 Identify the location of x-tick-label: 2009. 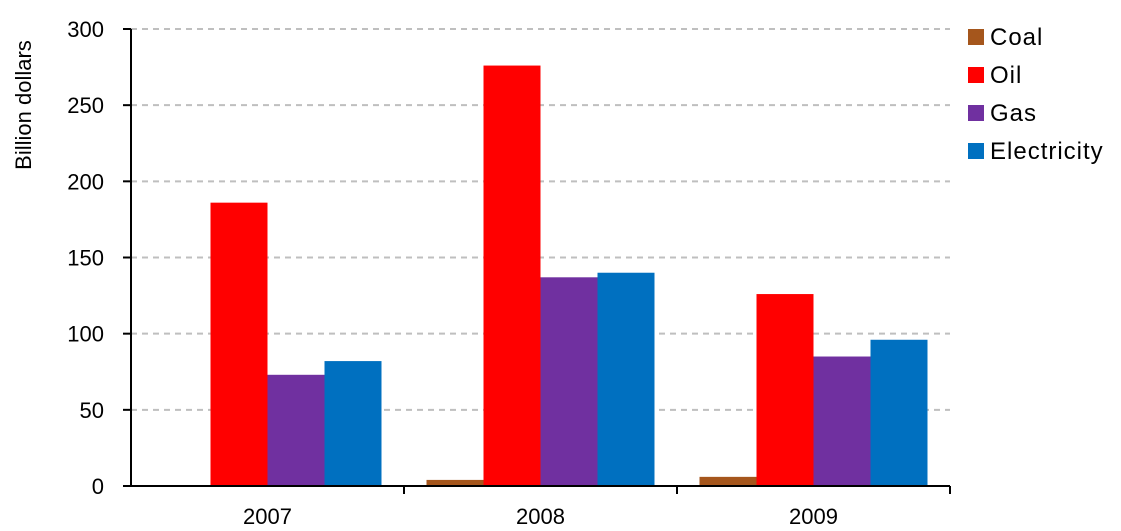
(813, 516).